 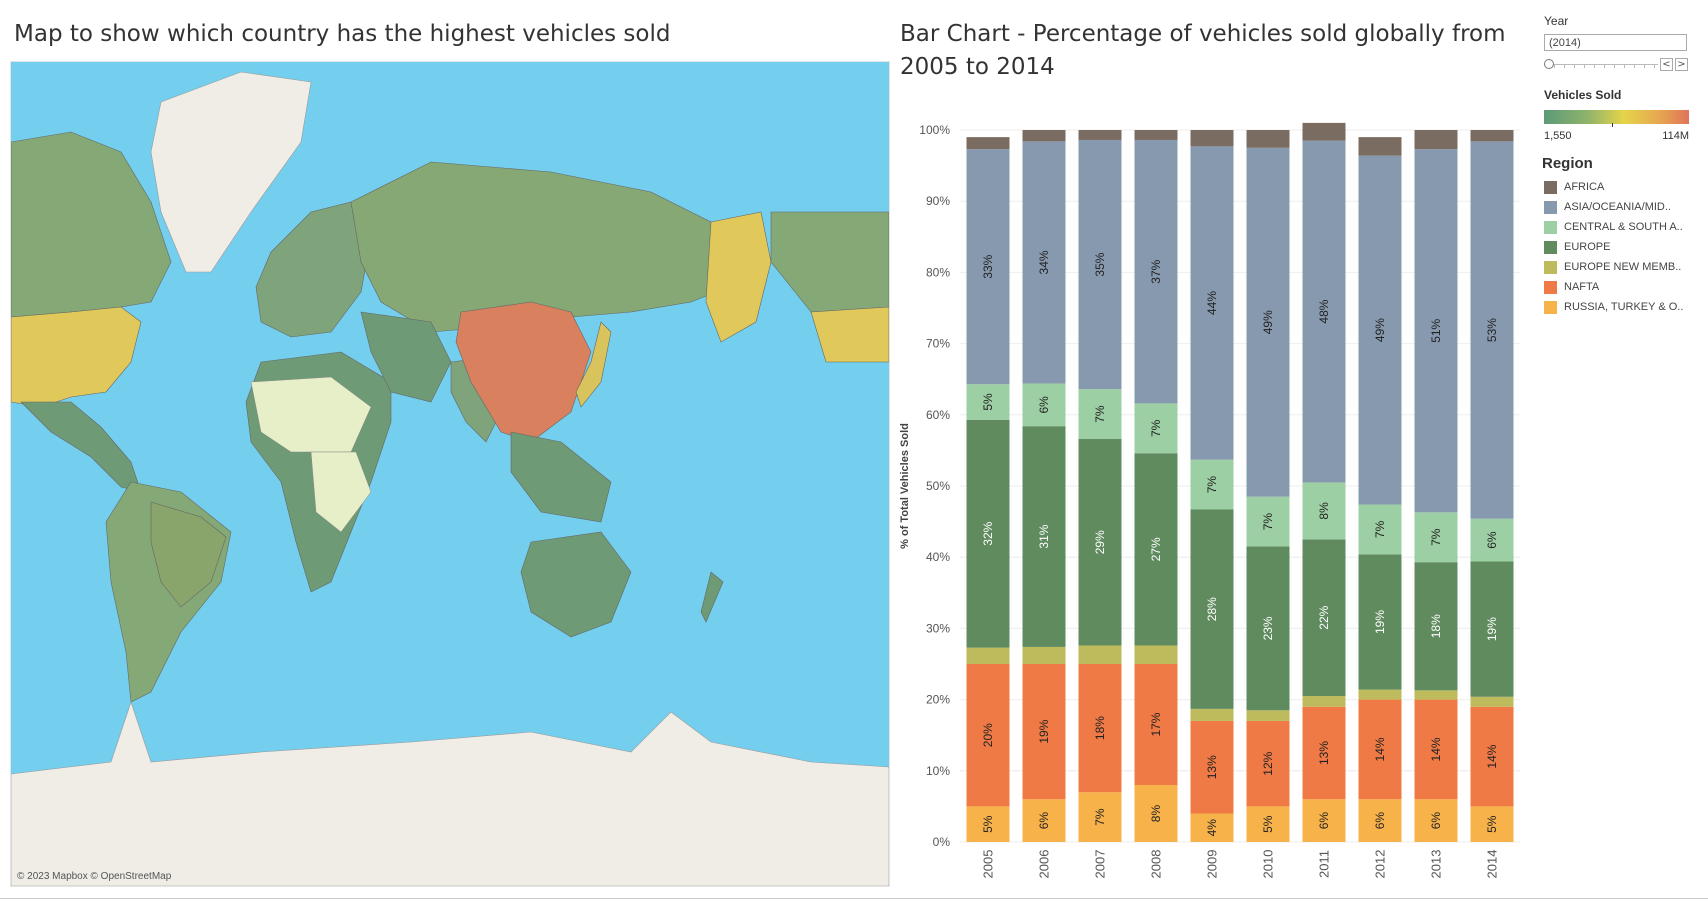 What do you see at coordinates (1613, 227) in the screenshot?
I see `legend-item: CENTRAL & SOUTH A..` at bounding box center [1613, 227].